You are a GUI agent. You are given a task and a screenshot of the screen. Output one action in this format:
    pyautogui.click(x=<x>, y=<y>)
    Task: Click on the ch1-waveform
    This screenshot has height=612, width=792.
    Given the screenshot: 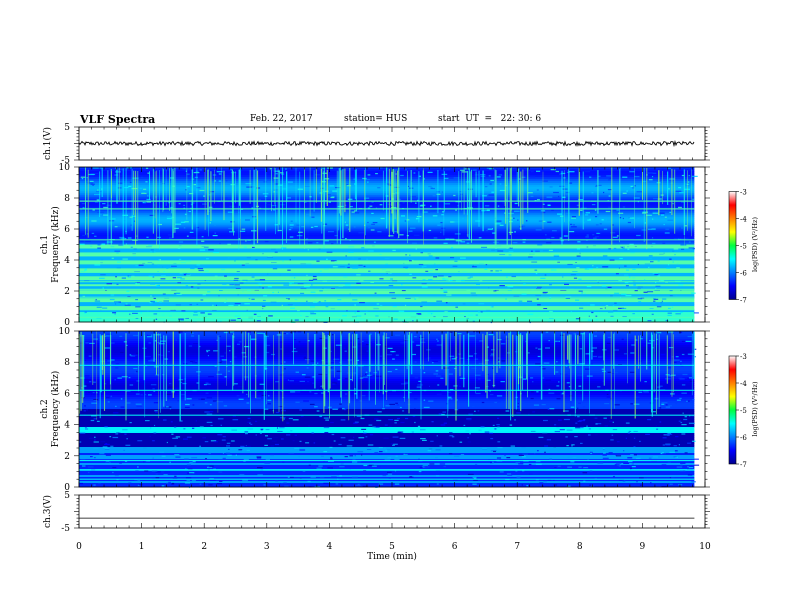 What is the action you would take?
    pyautogui.click(x=386, y=144)
    